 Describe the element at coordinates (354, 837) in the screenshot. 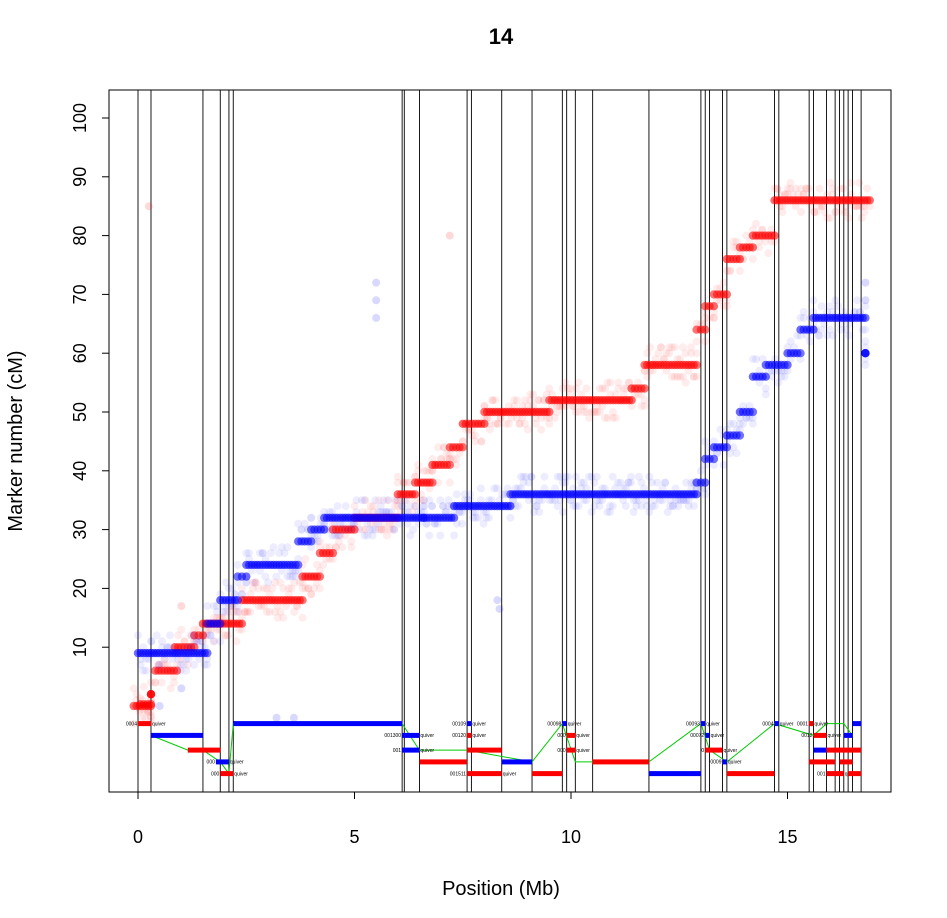

I see `x-tick-label: 5` at that location.